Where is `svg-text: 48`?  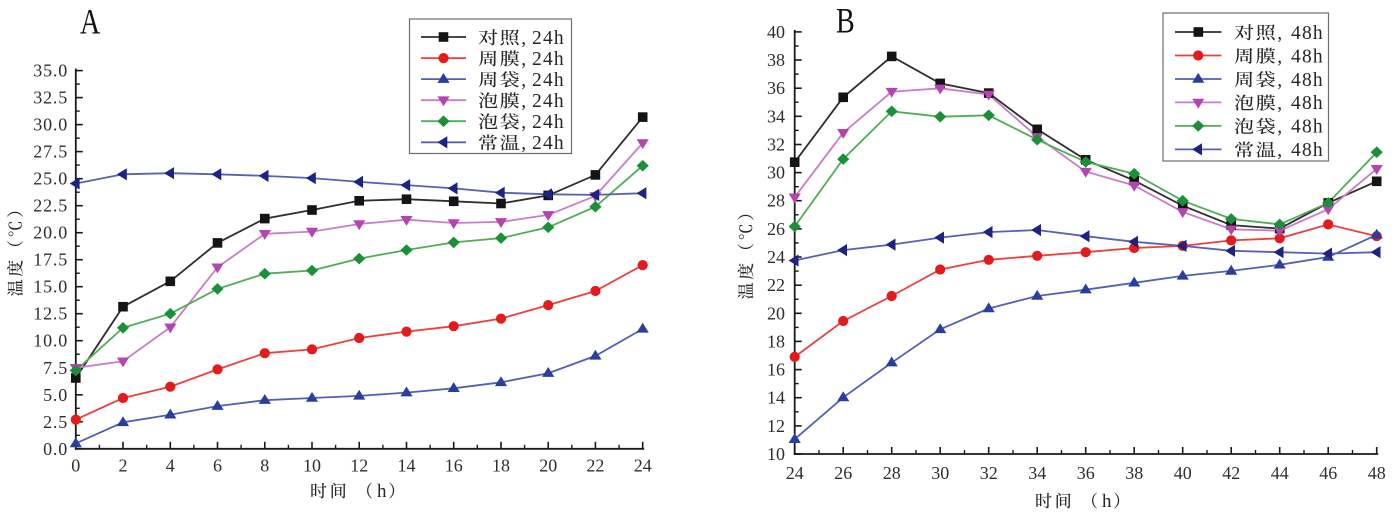 svg-text: 48 is located at coordinates (1377, 473).